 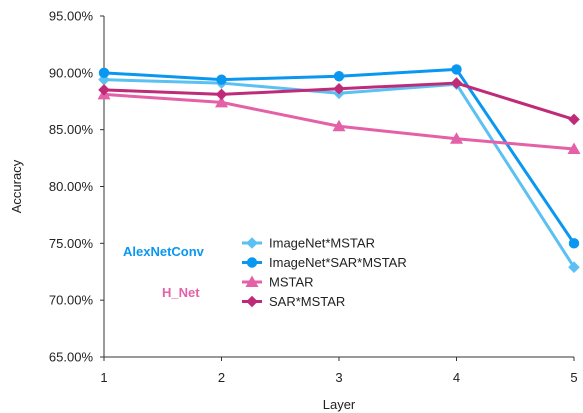 I want to click on x-tick-label: 3, so click(x=338, y=377).